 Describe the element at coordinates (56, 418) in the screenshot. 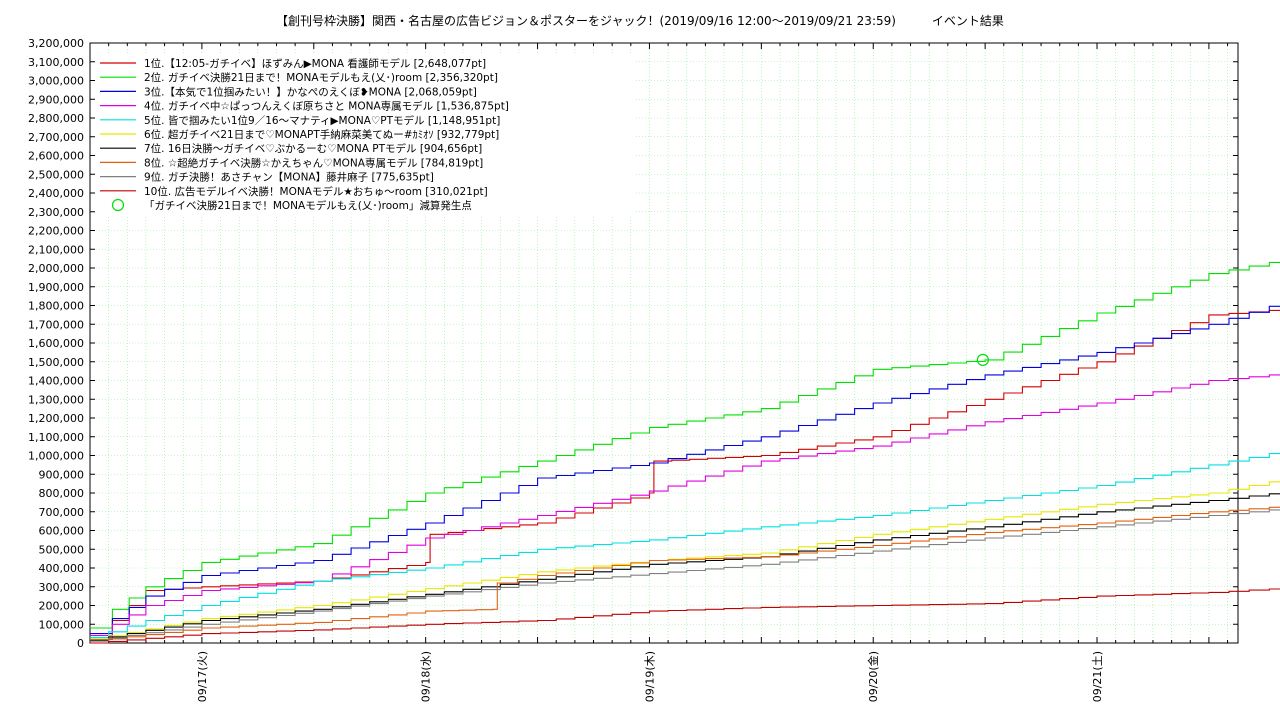

I see `y-tick-label: 1,200,000` at that location.